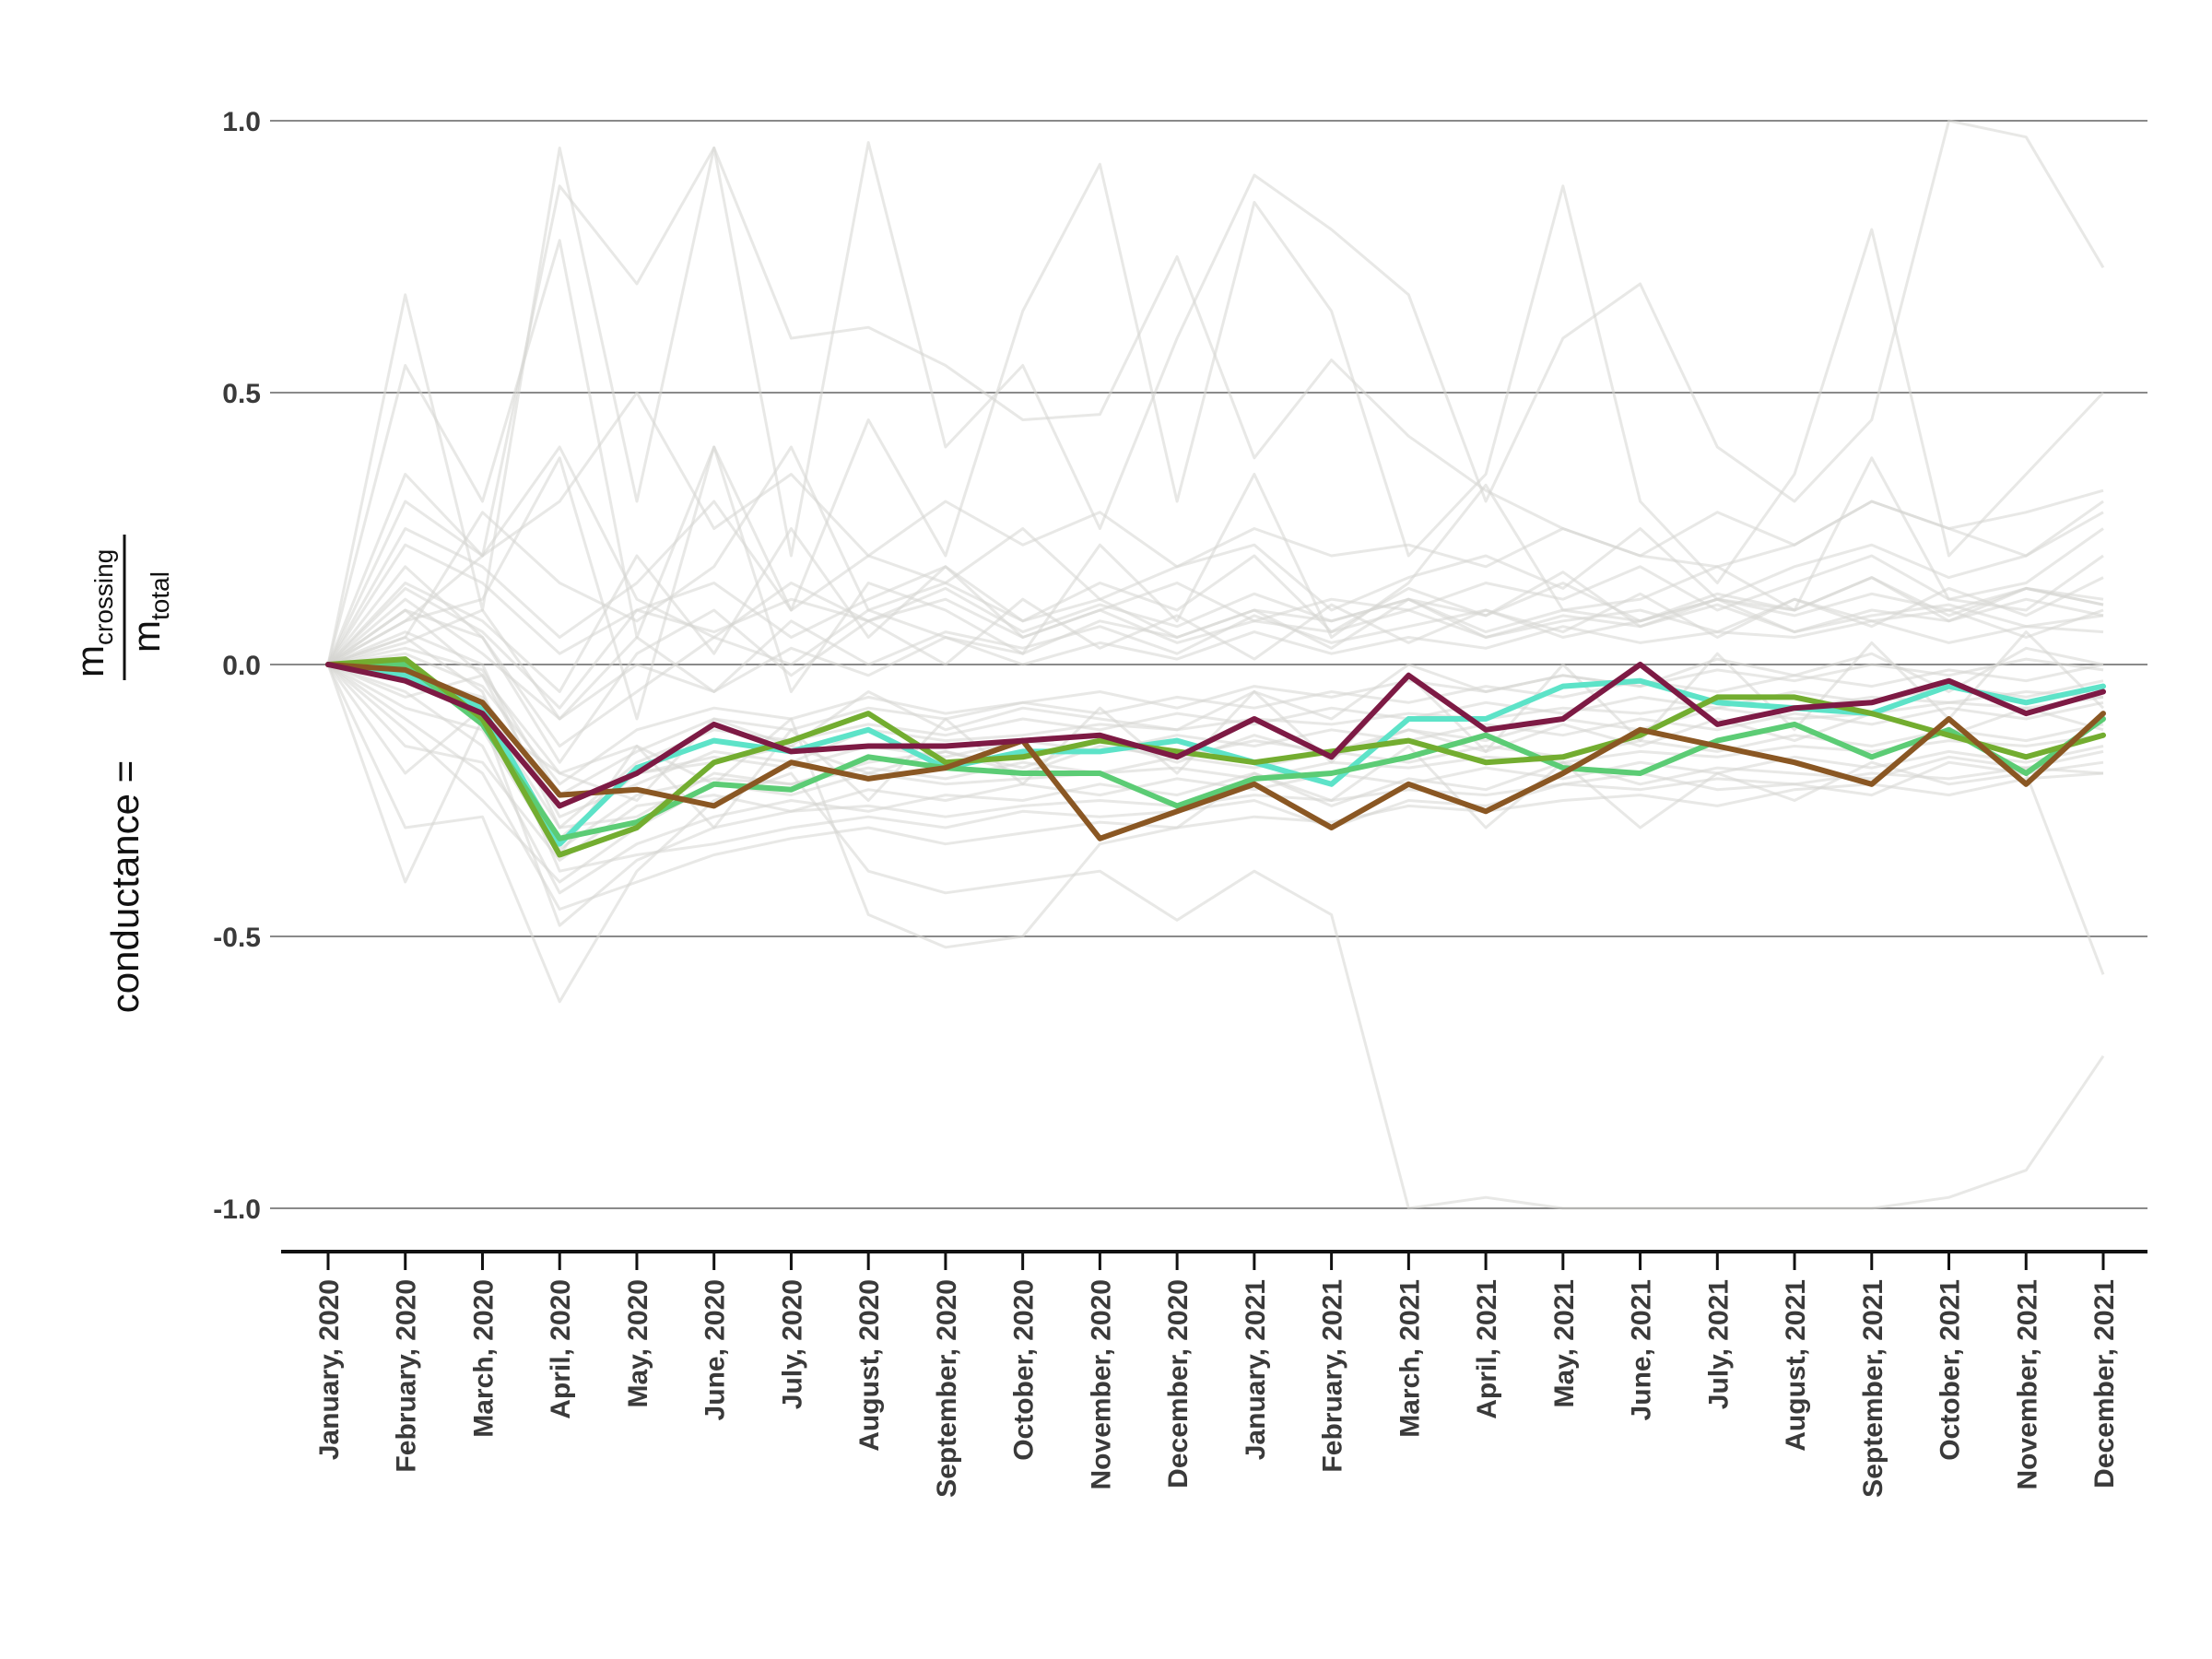 The width and height of the screenshot is (2212, 1659). Describe the element at coordinates (329, 1369) in the screenshot. I see `x-tick-label: January, 2020` at that location.